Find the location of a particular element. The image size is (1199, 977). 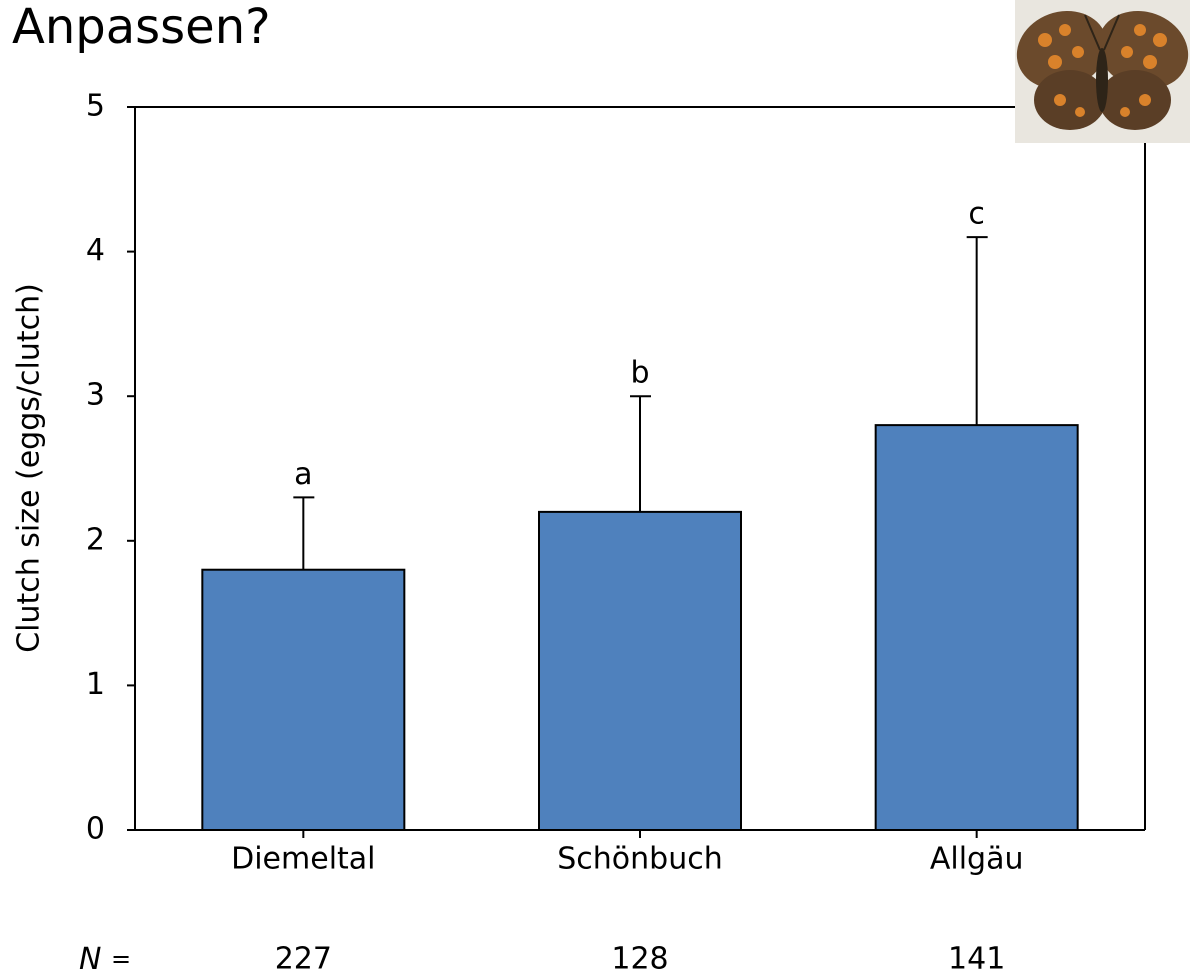

x-tick-label: Allgäu is located at coordinates (977, 859).